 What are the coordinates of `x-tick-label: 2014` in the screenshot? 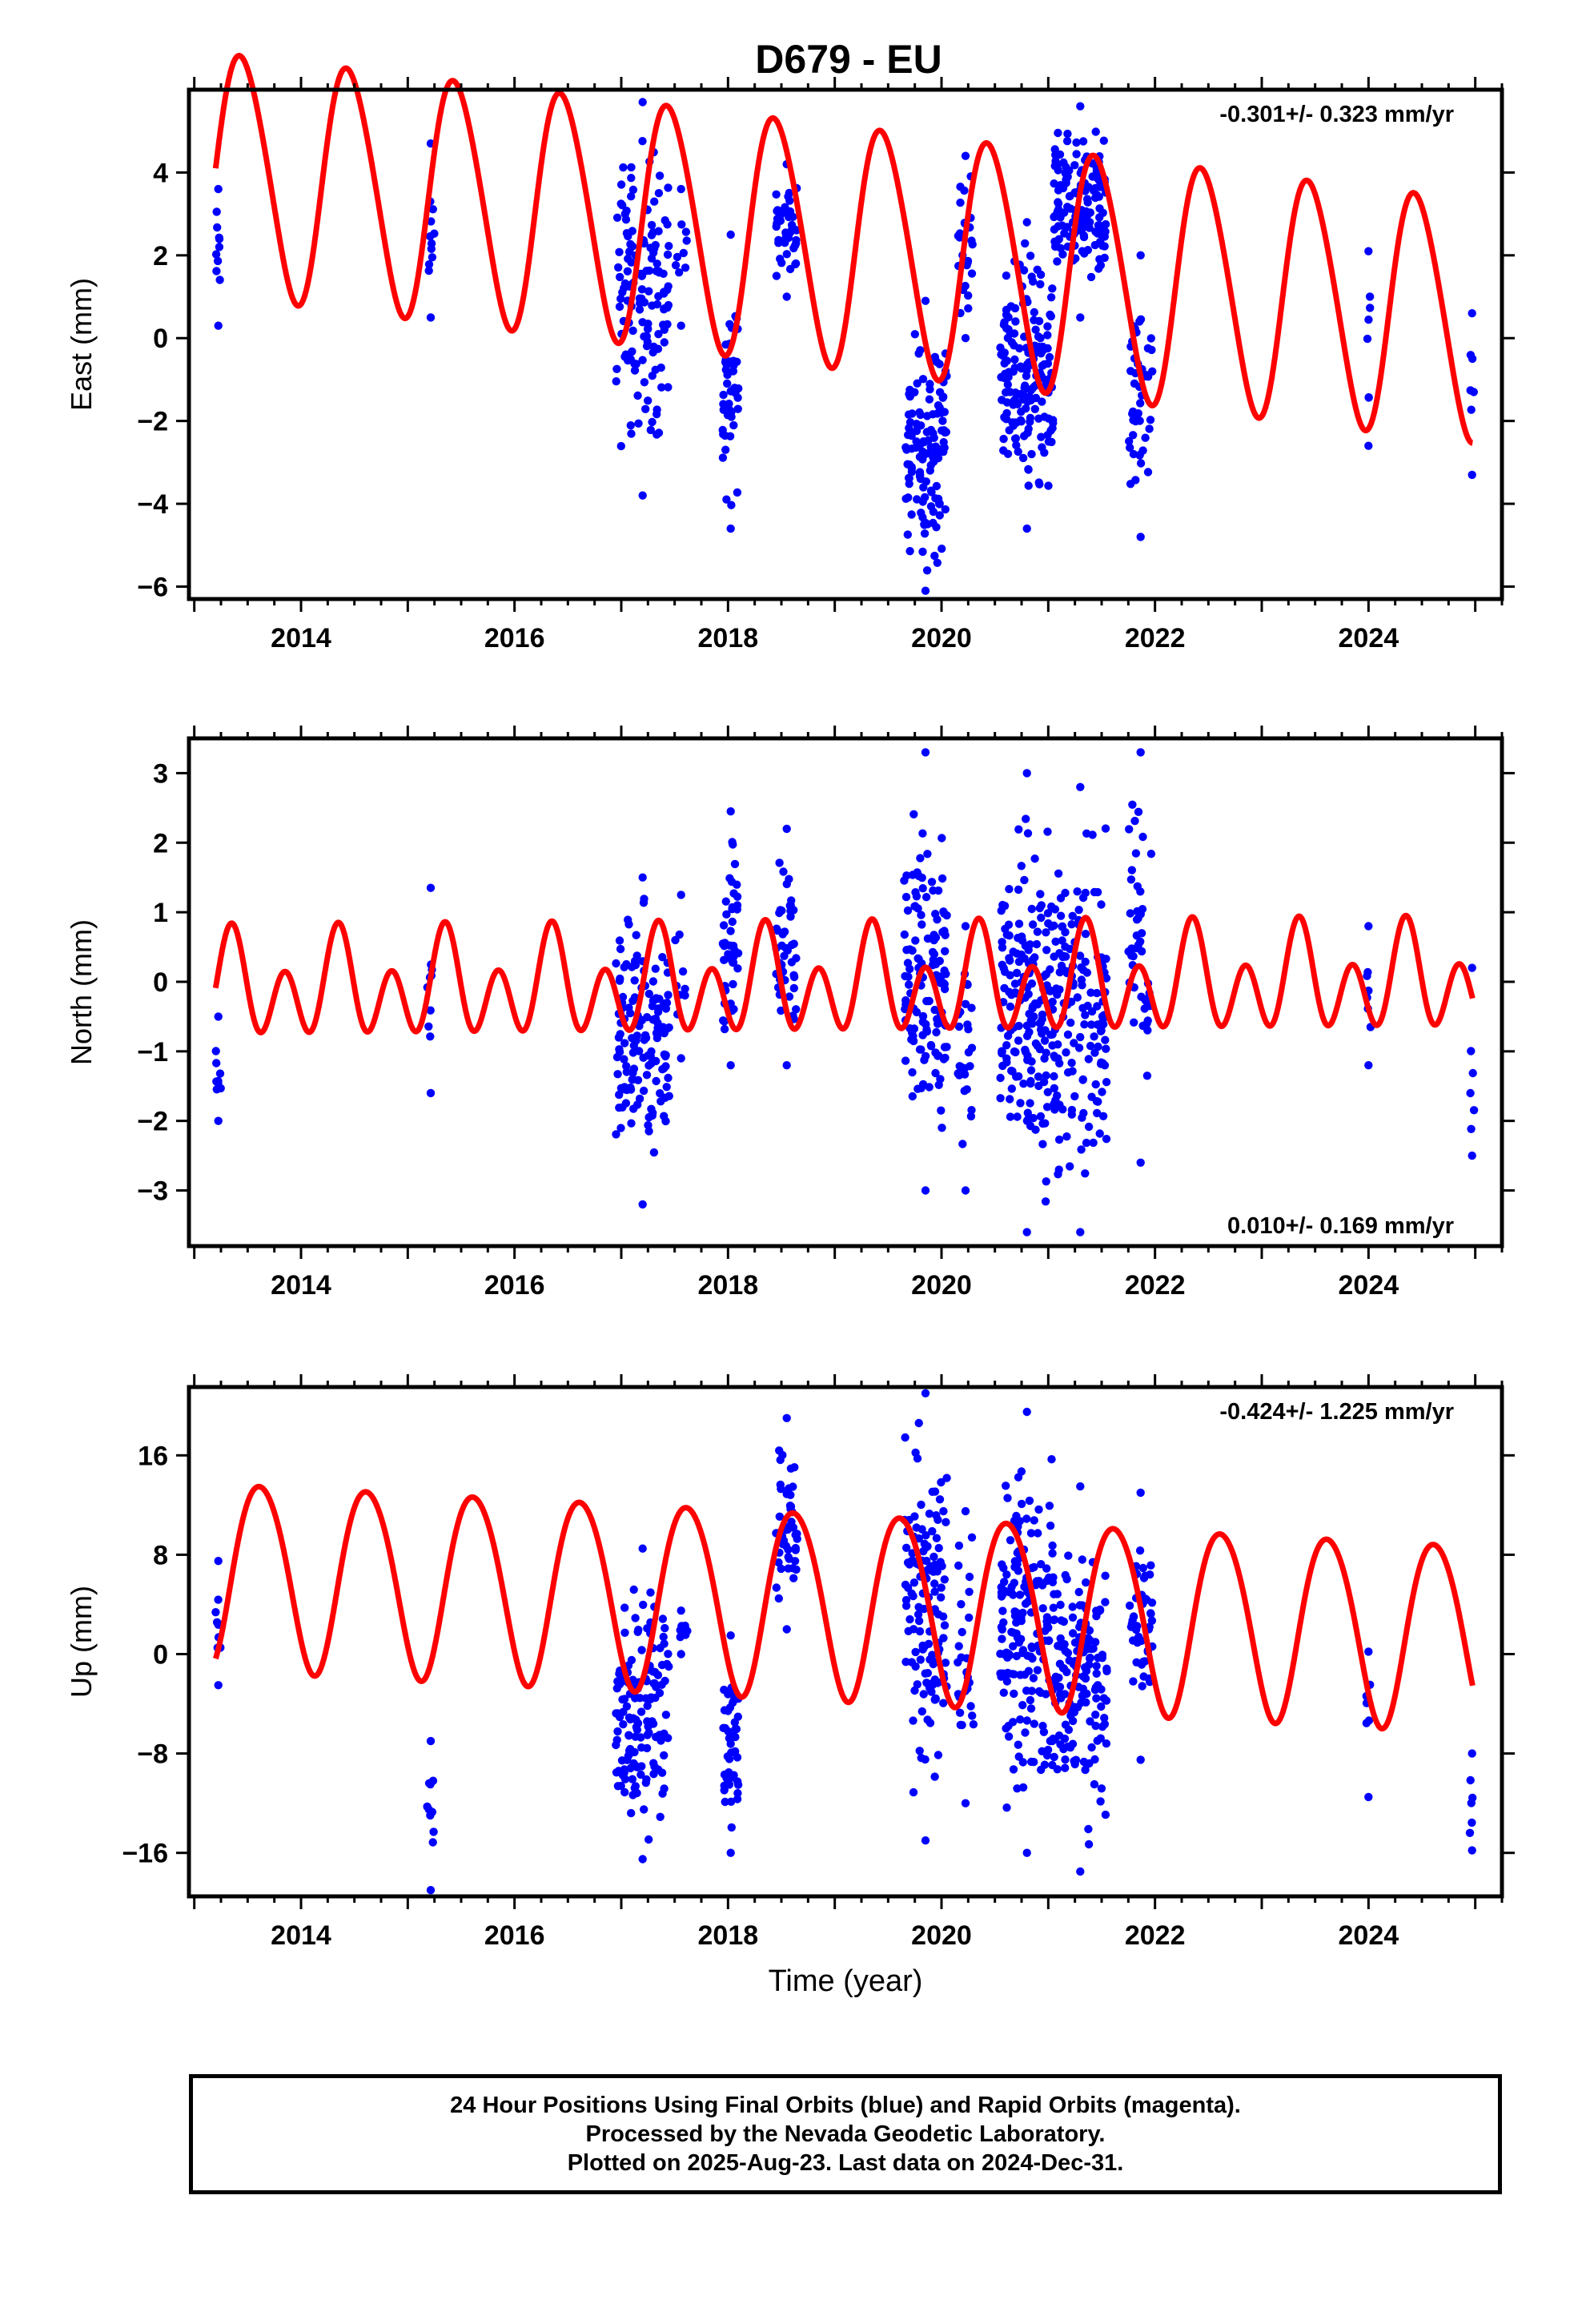 It's located at (301, 638).